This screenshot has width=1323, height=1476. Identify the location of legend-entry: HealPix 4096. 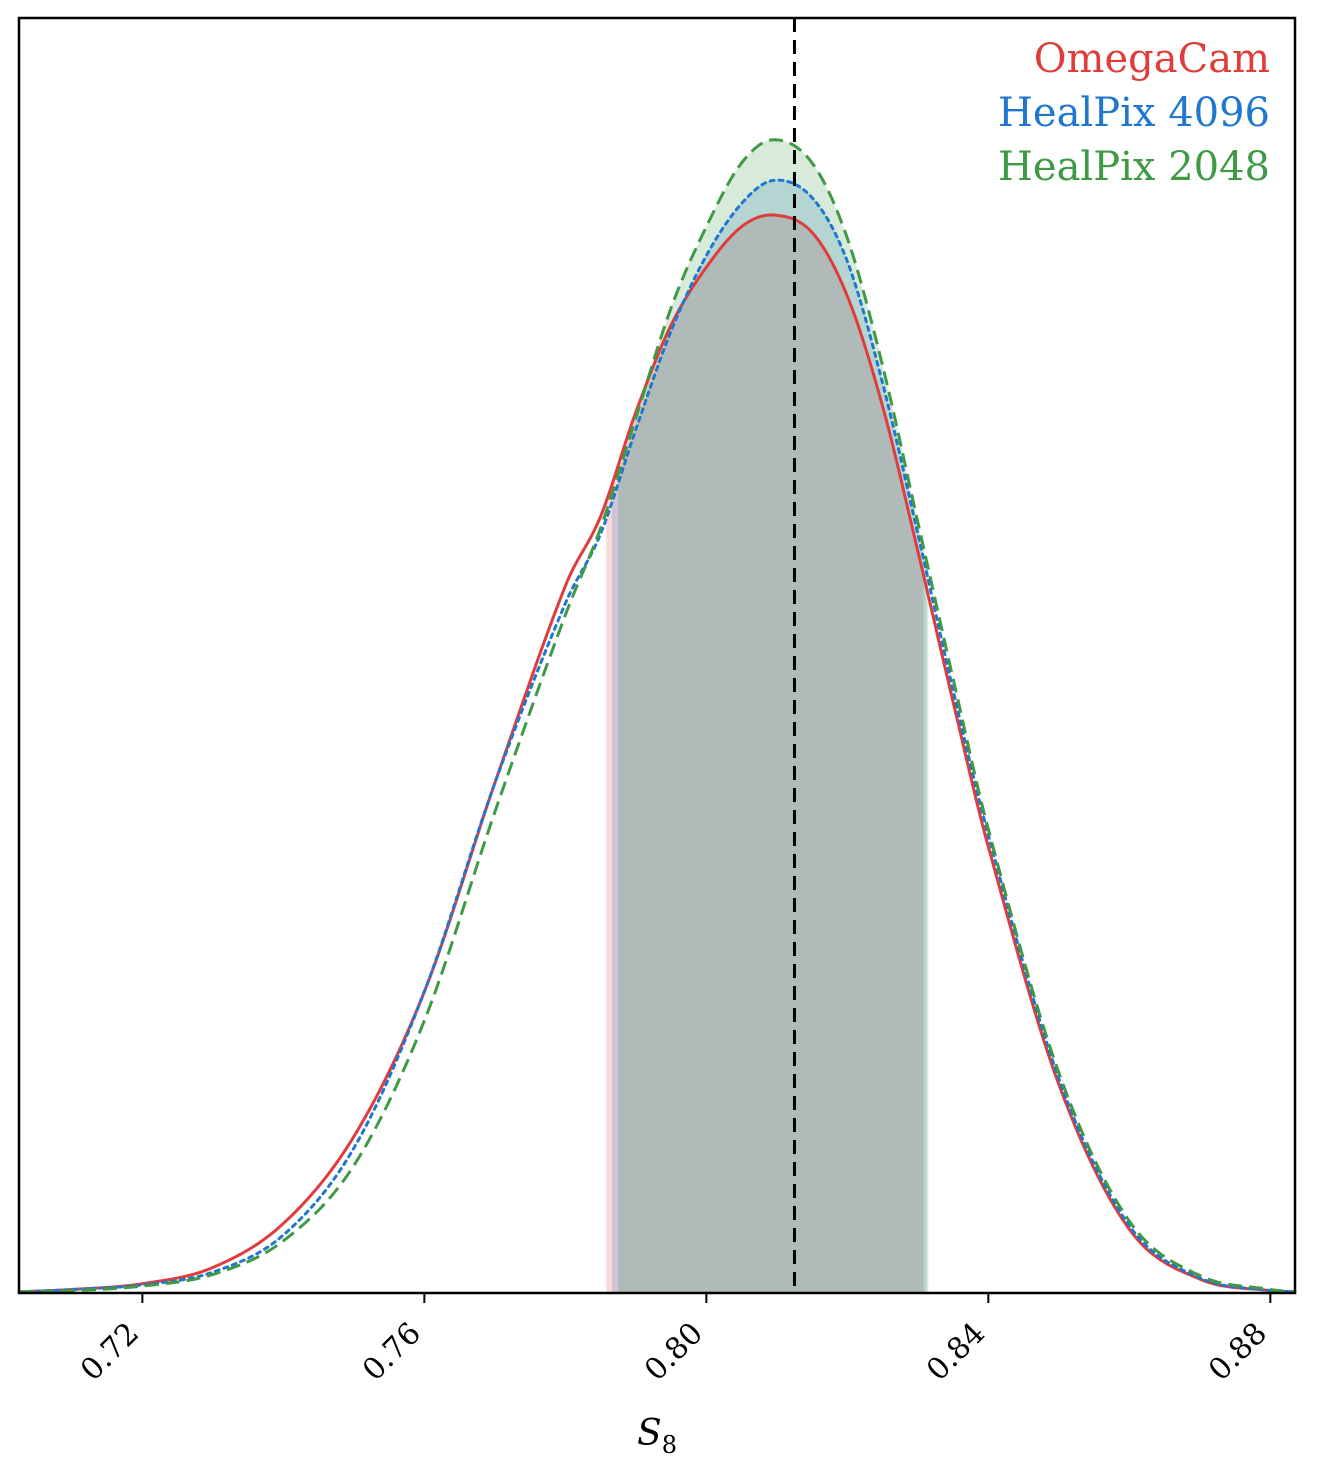
(1134, 113).